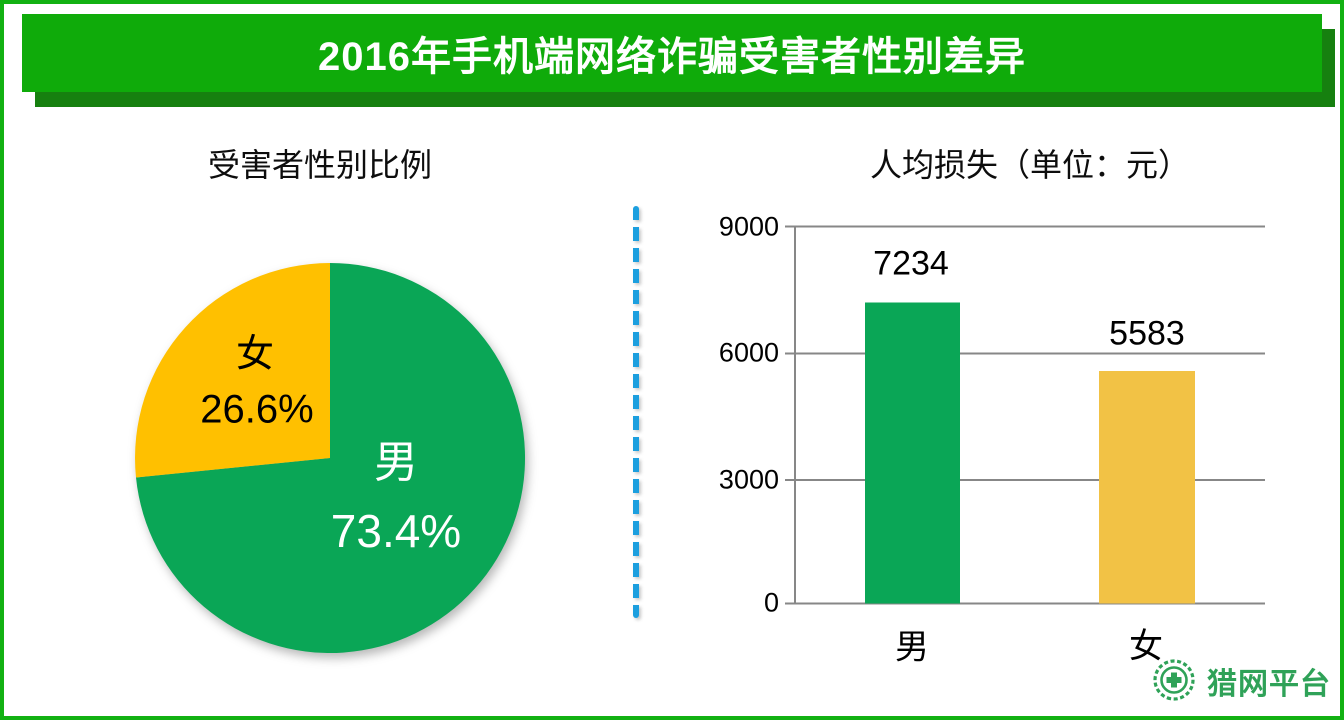  I want to click on y-tick-0: 0, so click(771, 602).